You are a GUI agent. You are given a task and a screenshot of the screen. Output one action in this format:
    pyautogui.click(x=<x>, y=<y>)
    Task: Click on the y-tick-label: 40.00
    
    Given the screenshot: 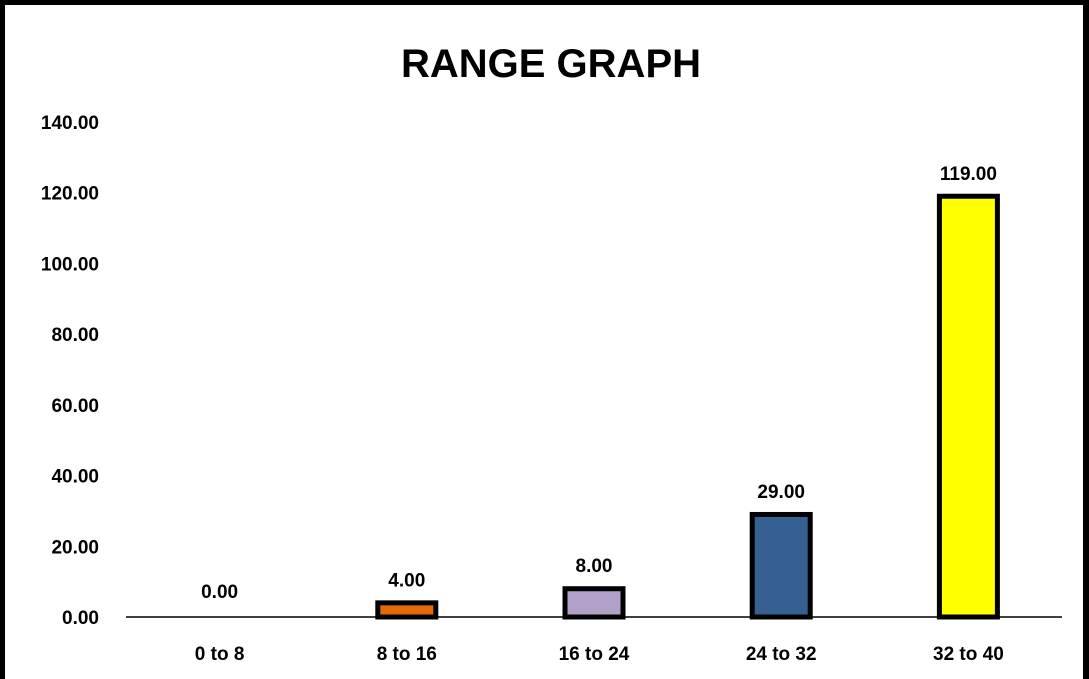 What is the action you would take?
    pyautogui.click(x=75, y=477)
    